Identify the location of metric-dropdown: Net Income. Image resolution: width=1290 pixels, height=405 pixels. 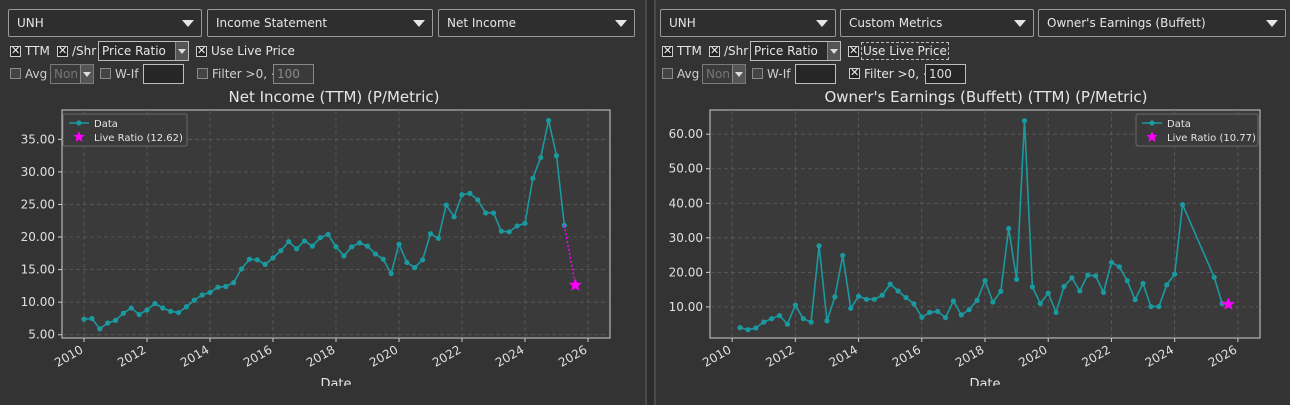
(536, 23).